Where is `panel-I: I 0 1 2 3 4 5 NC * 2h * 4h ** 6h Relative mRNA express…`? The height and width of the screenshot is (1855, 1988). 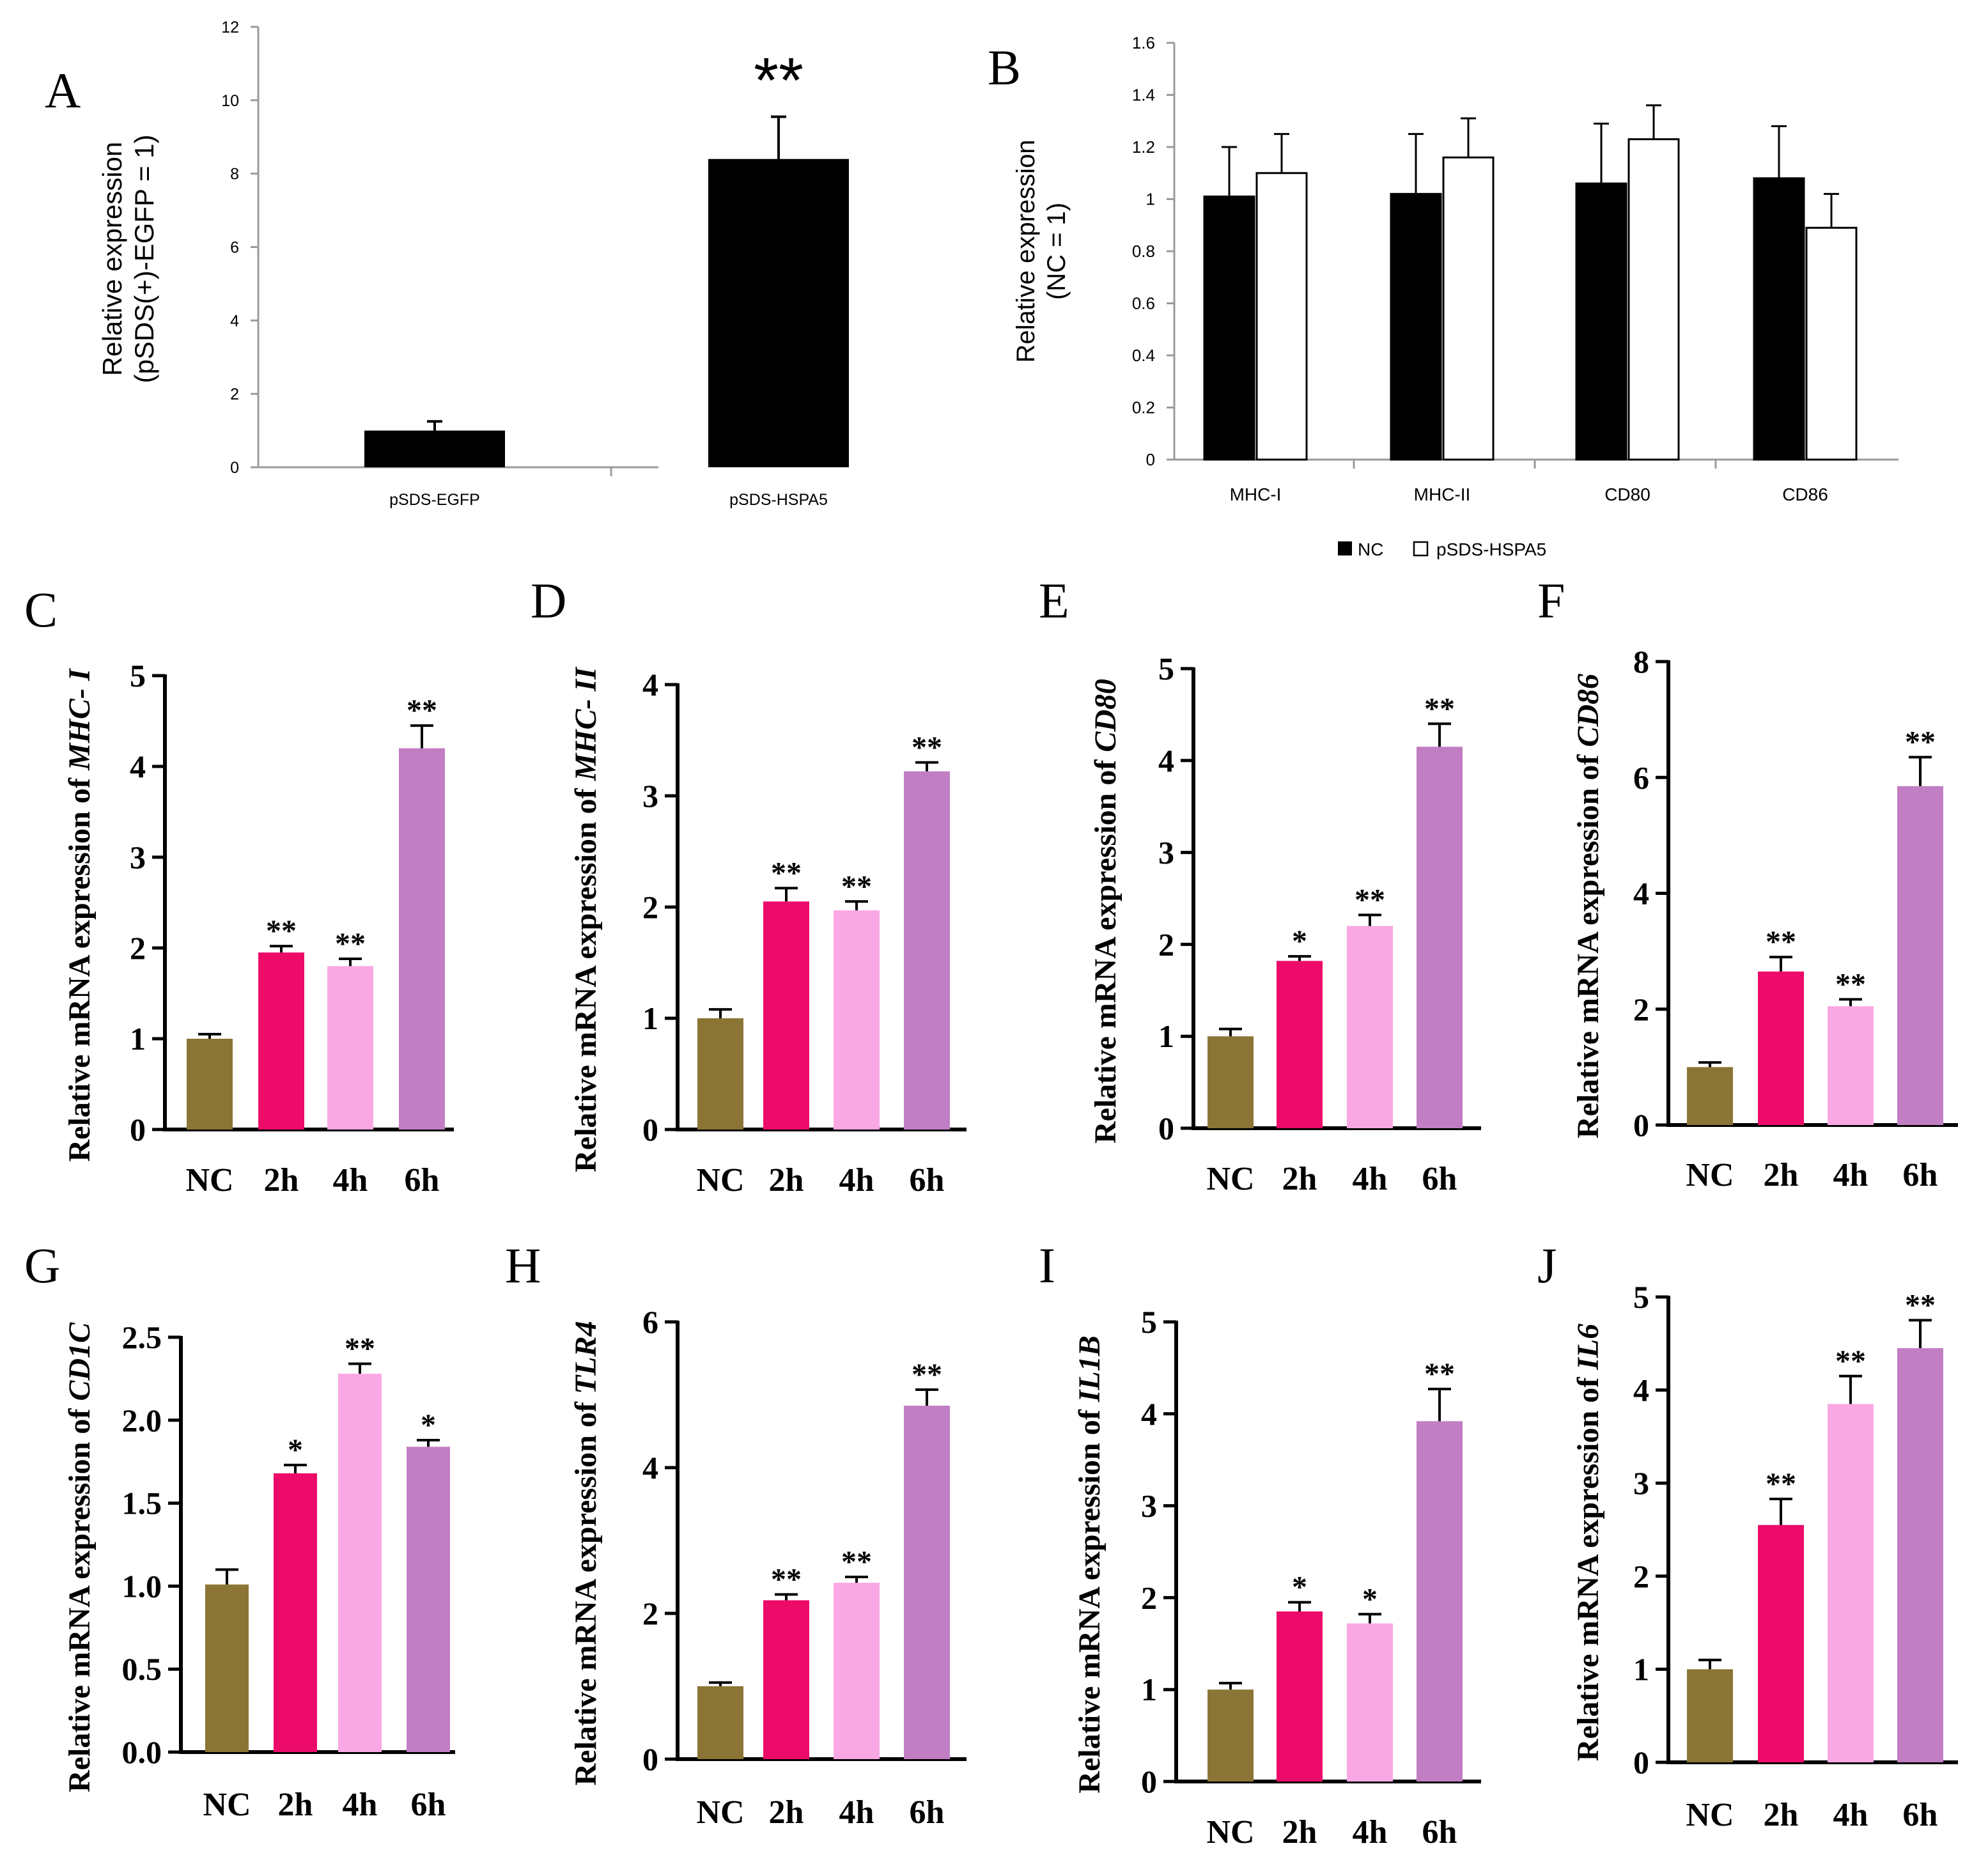
panel-I: I 0 1 2 3 4 5 NC * 2h * 4h ** 6h Relative mRNA express… is located at coordinates (1260, 1544).